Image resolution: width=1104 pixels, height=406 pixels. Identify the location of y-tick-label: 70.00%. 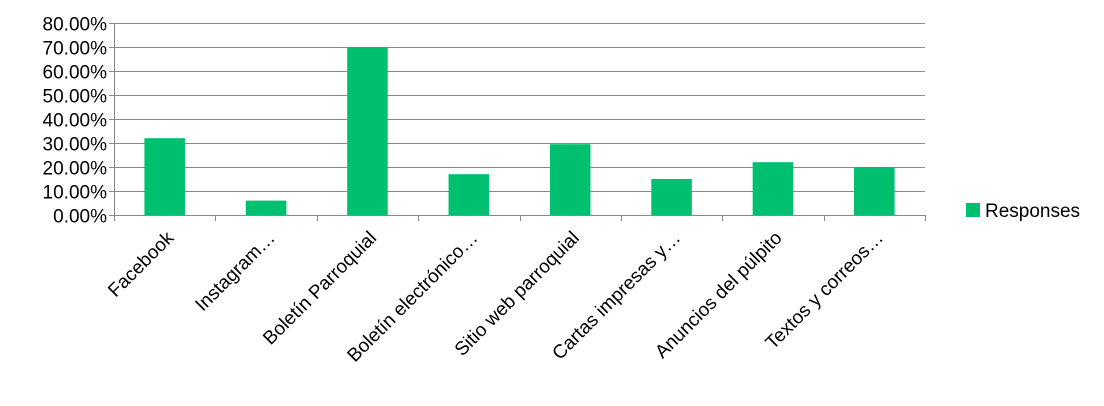
(75, 49).